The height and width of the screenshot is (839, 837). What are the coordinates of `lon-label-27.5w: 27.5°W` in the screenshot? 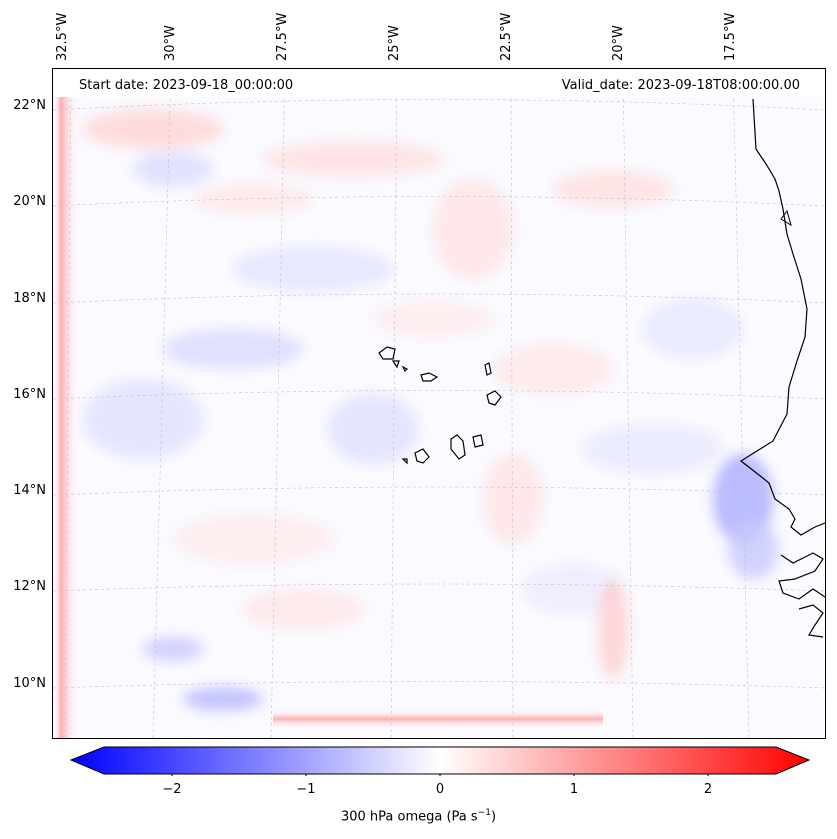 It's located at (282, 36).